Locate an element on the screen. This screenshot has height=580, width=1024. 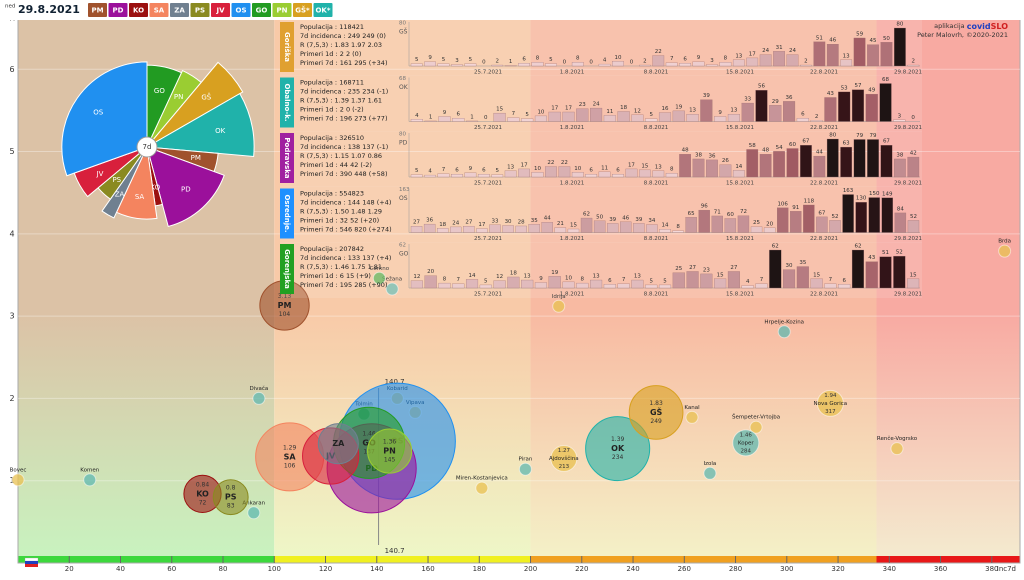
region-button-label: KO is located at coordinates (138, 11).